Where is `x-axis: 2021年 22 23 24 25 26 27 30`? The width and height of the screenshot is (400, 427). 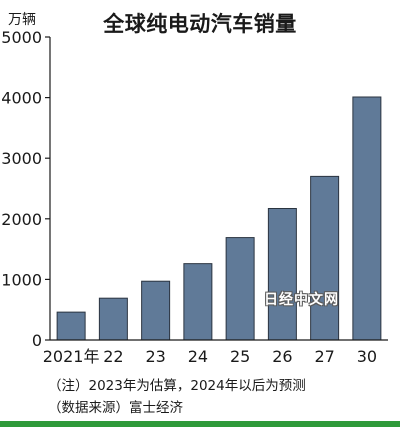 x-axis: 2021年 22 23 24 25 26 27 30 is located at coordinates (215, 352).